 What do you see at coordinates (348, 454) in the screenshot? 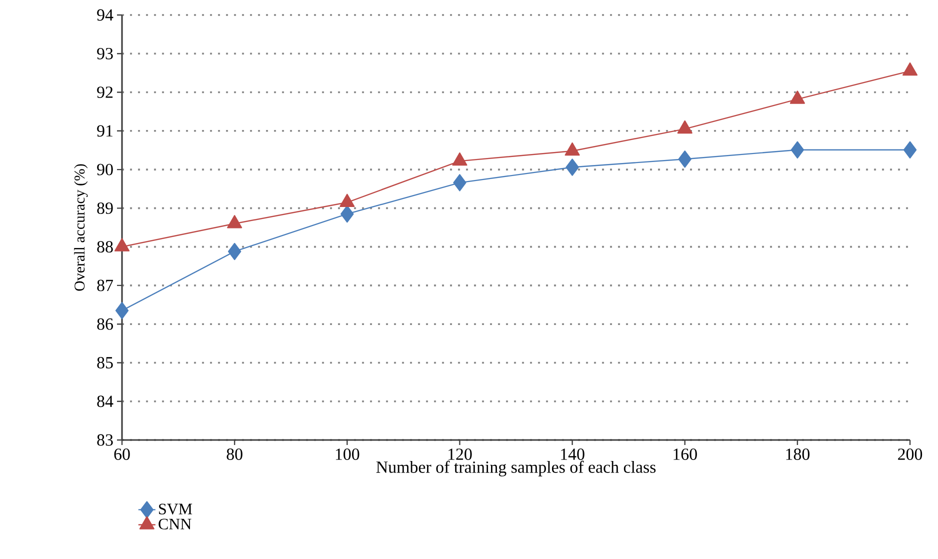
I see `x-tick-label: 100` at bounding box center [348, 454].